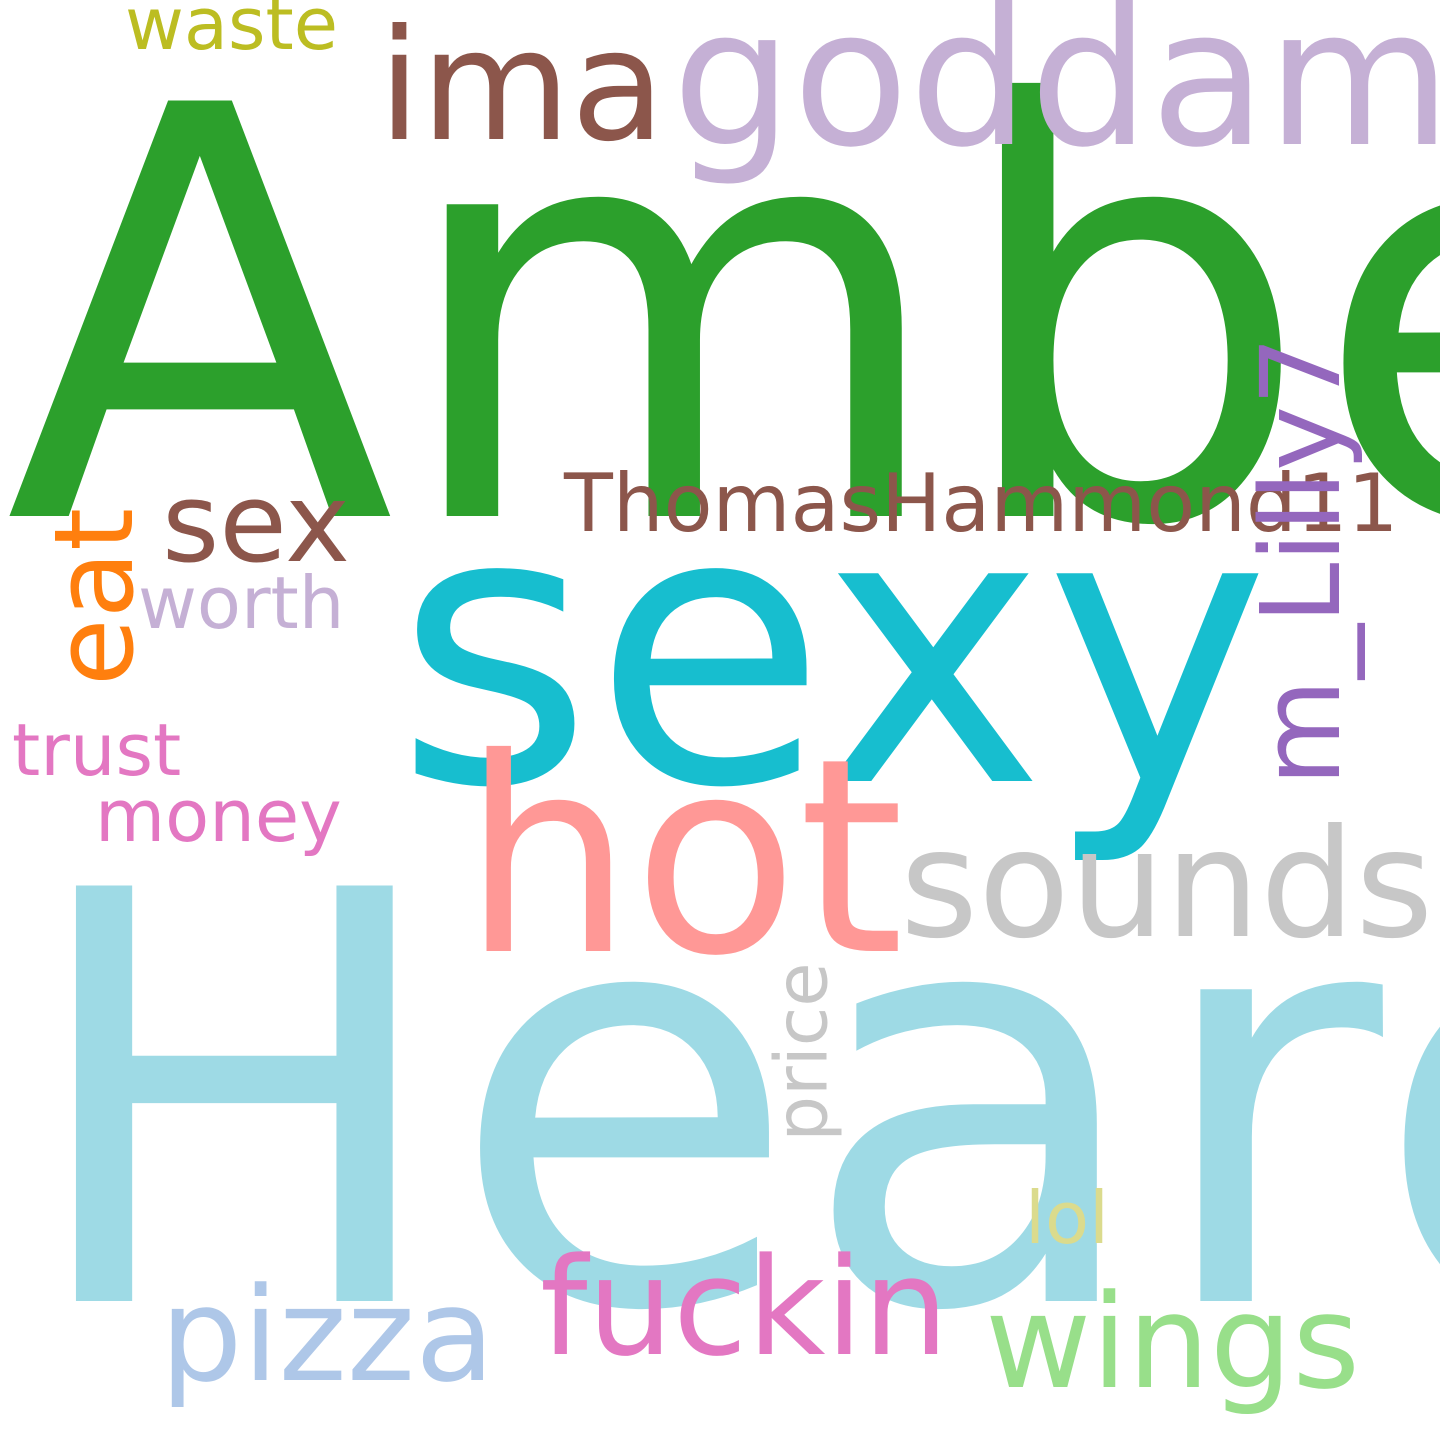 The width and height of the screenshot is (1440, 1440). Describe the element at coordinates (97, 750) in the screenshot. I see `word-trust: trust` at that location.